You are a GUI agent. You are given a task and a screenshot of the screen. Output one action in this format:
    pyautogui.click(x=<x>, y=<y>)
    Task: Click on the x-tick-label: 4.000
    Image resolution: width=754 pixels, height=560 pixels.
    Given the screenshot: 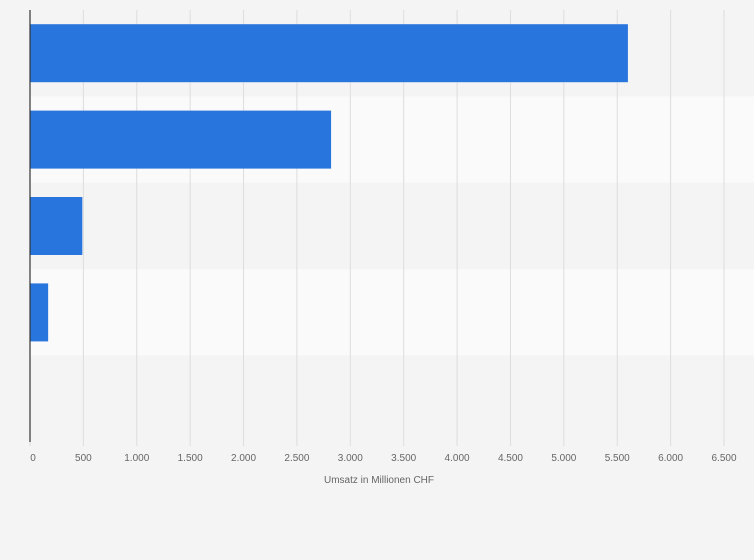 What is the action you would take?
    pyautogui.click(x=457, y=458)
    